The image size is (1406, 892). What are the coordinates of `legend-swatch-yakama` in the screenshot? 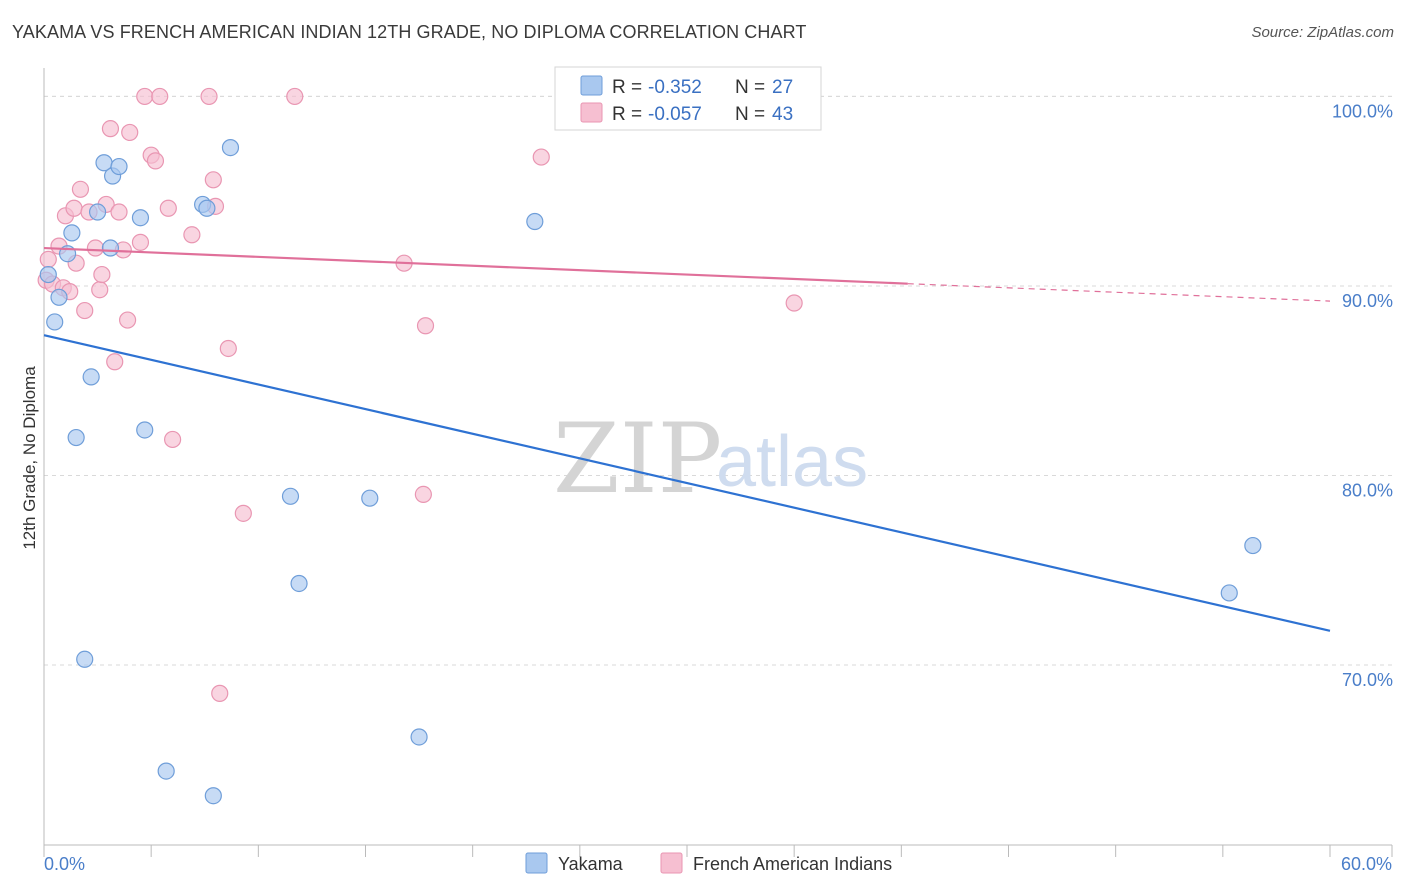 It's located at (591, 85).